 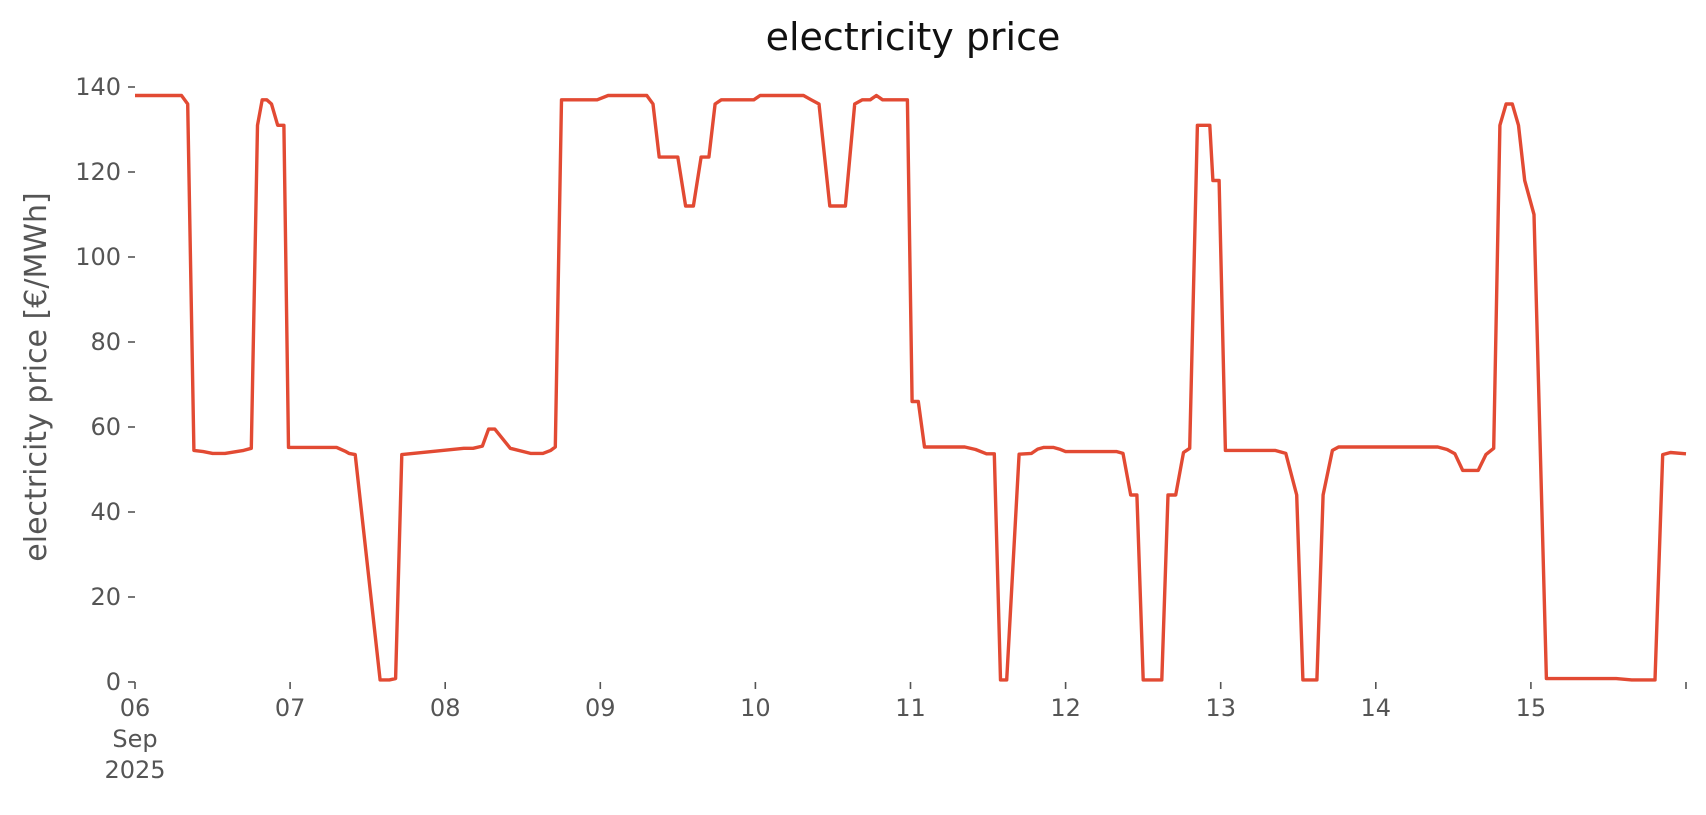 What do you see at coordinates (105, 384) in the screenshot?
I see `y-axis: 0 20 40 60 80 100 120 140` at bounding box center [105, 384].